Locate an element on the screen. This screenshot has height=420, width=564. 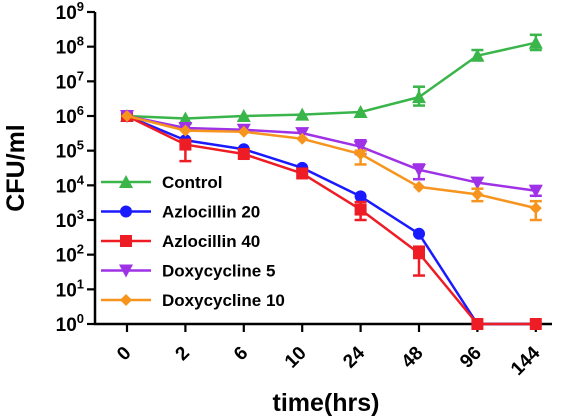
legend-item: Azlocillin 20 is located at coordinates (180, 212).